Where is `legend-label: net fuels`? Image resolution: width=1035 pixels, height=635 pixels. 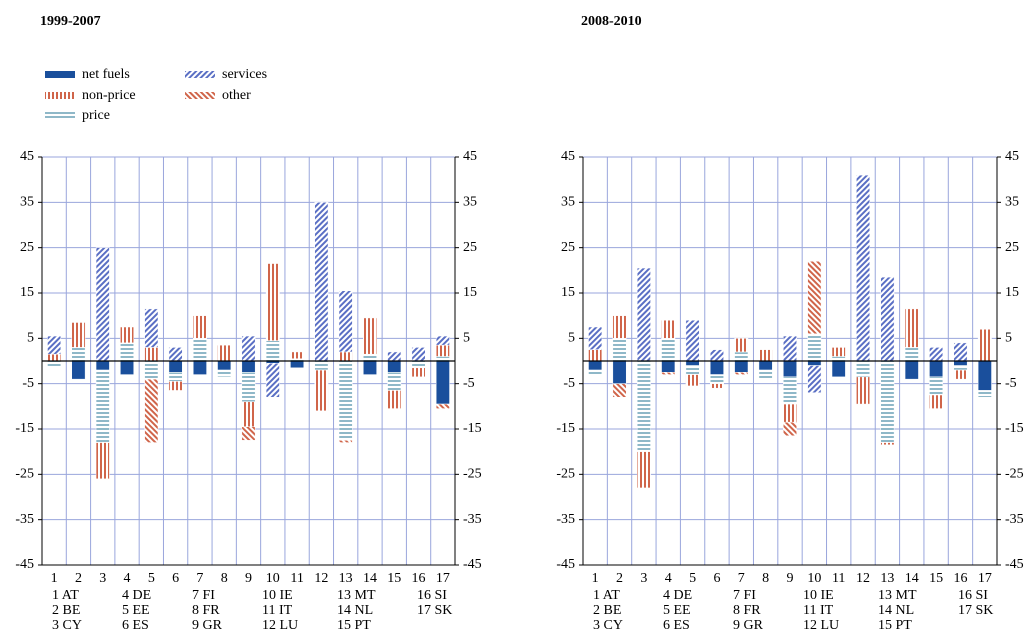
legend-label: net fuels is located at coordinates (106, 74).